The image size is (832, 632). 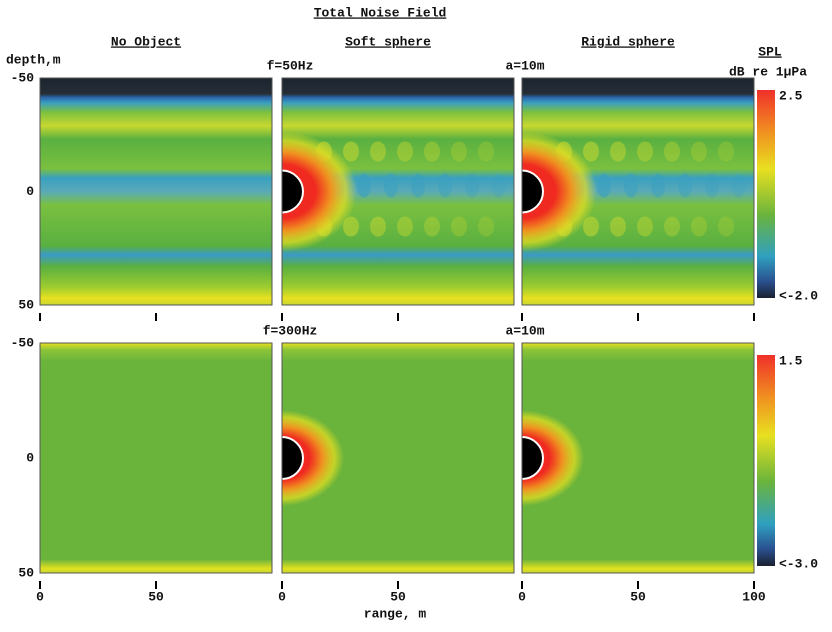 What do you see at coordinates (754, 596) in the screenshot?
I see `x-tick-label: 100` at bounding box center [754, 596].